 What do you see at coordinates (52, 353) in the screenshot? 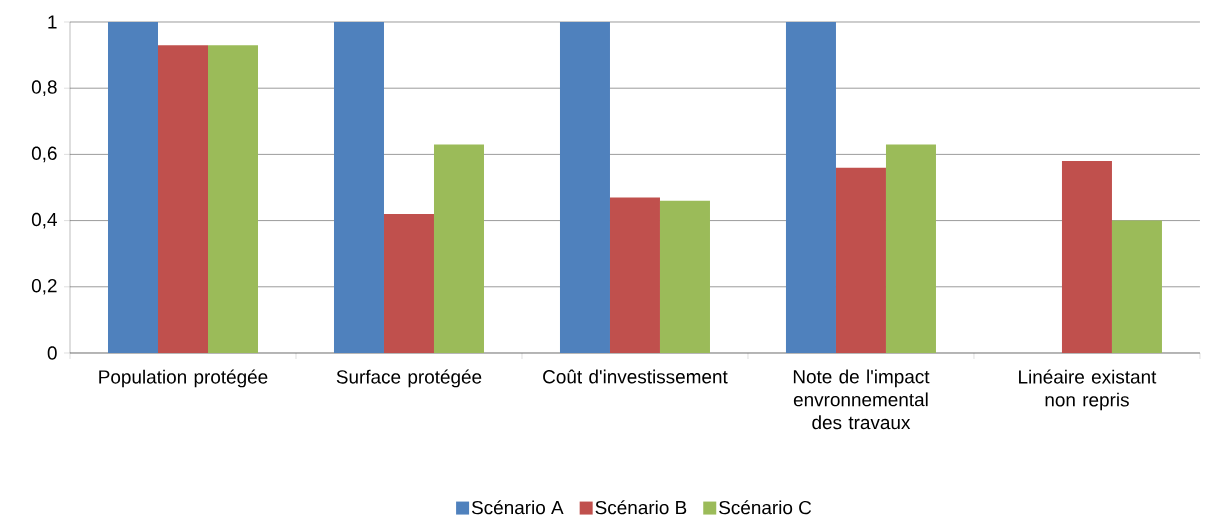
I see `y-tick-label: 0` at bounding box center [52, 353].